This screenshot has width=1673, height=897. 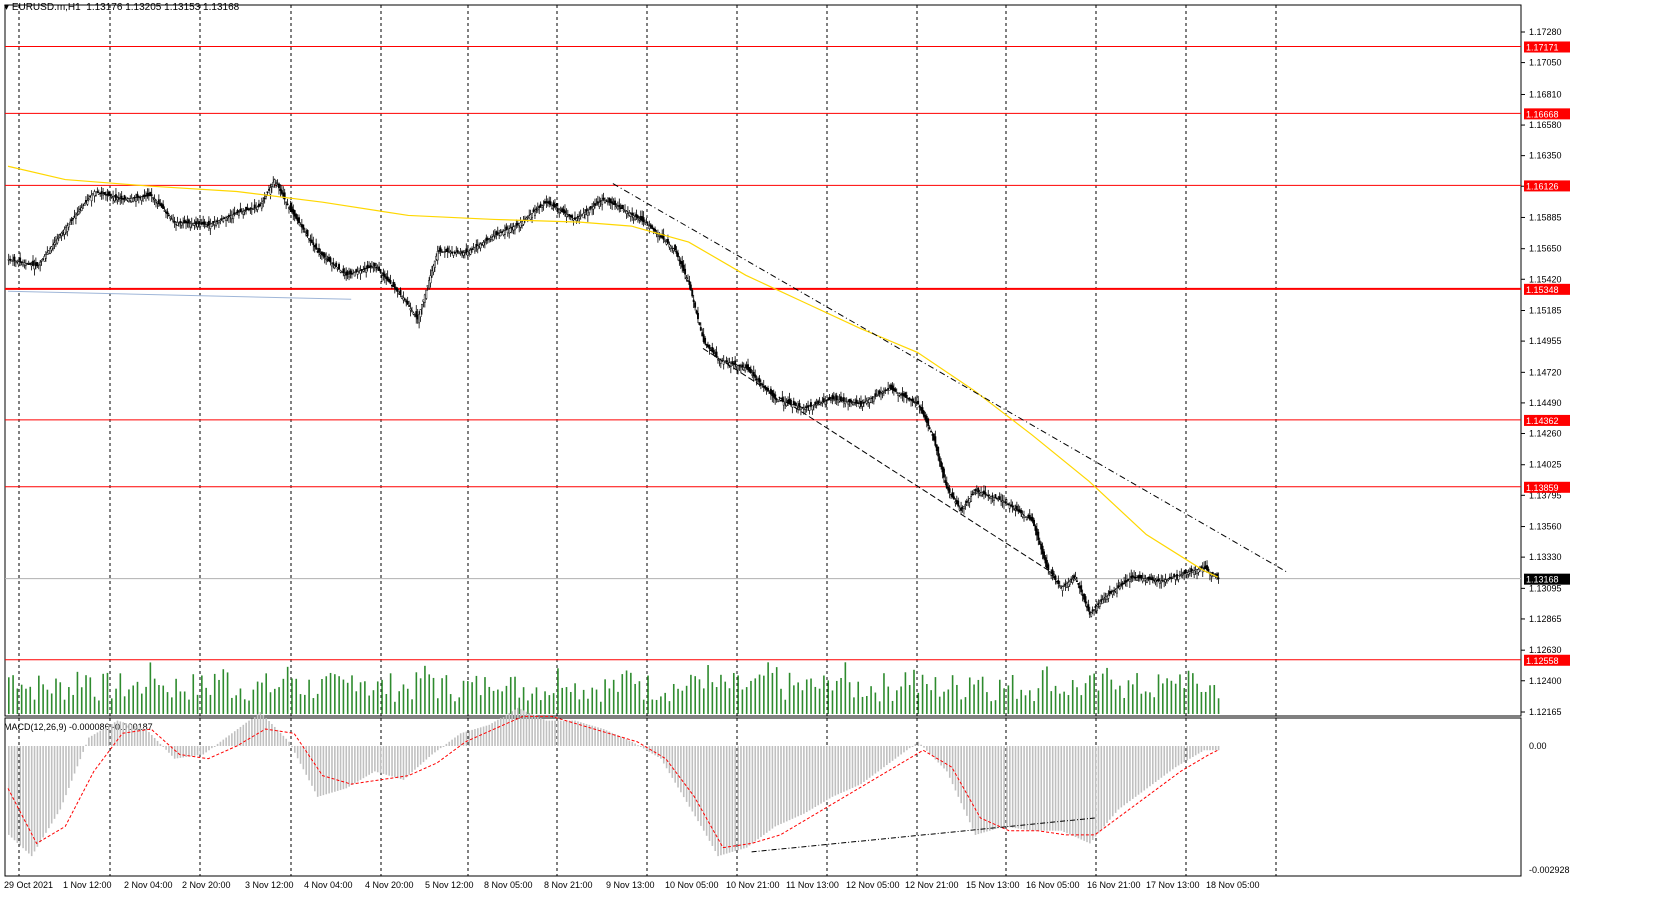 I want to click on trendline-blue, so click(x=179, y=295).